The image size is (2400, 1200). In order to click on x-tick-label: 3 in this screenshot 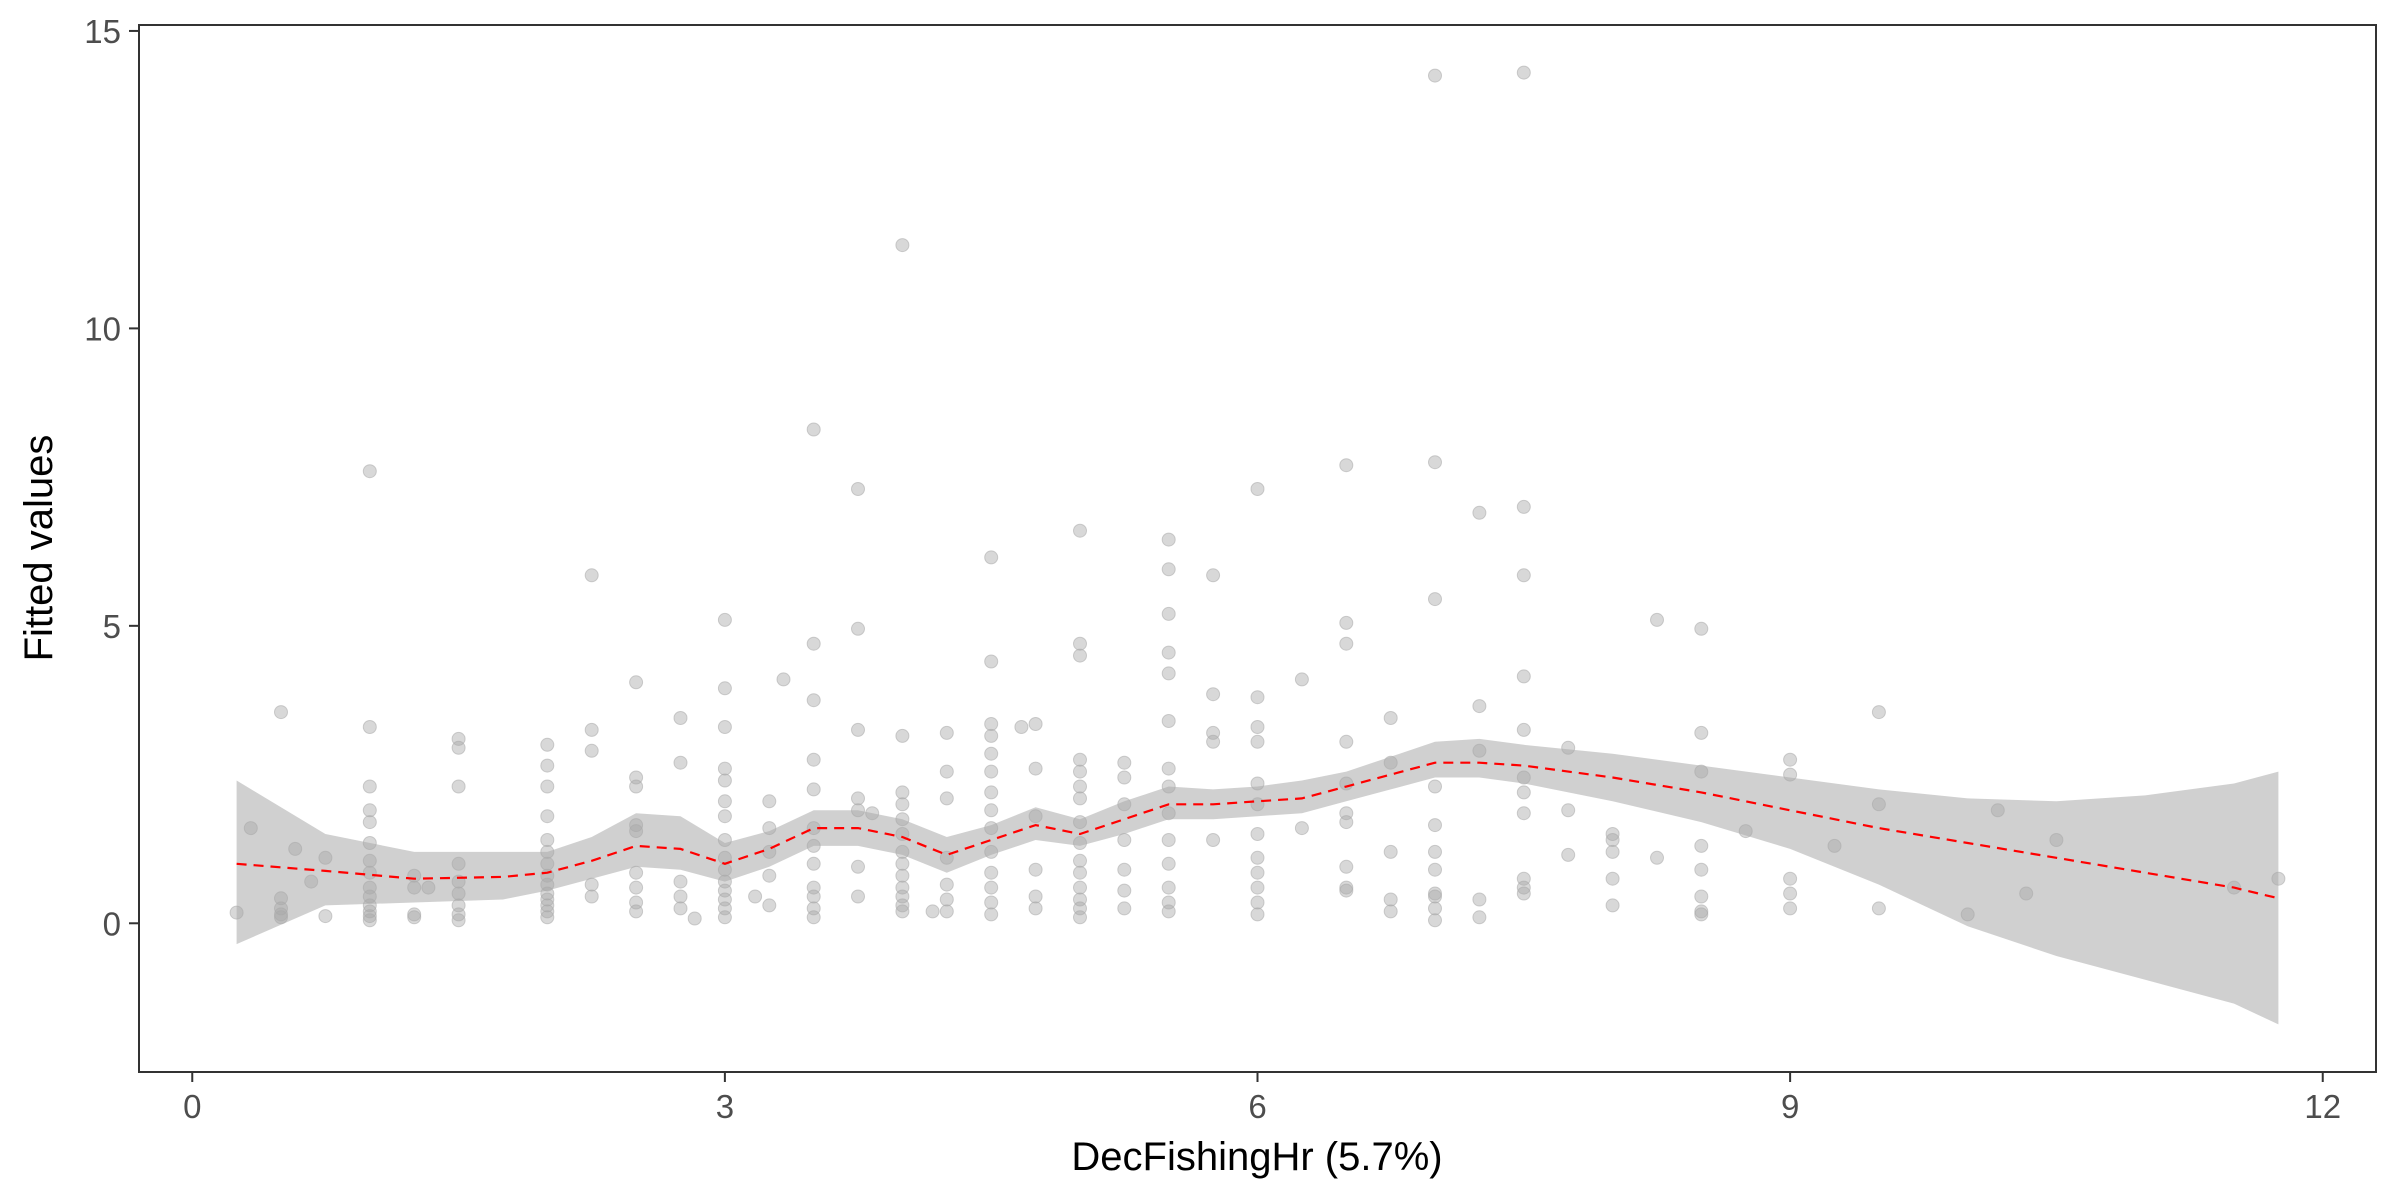, I will do `click(725, 1106)`.